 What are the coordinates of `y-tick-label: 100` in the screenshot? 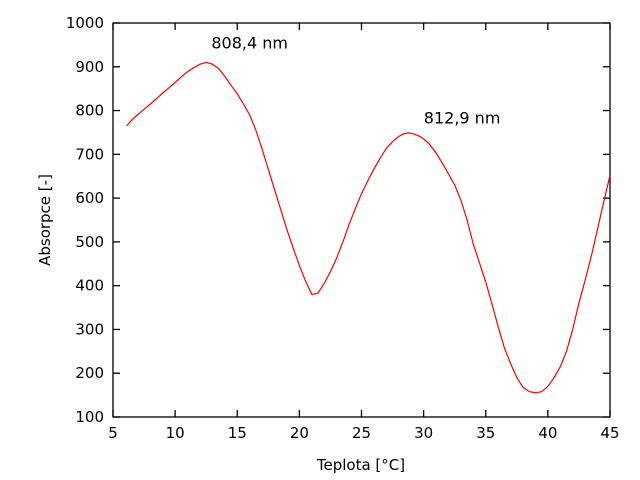 It's located at (89, 417).